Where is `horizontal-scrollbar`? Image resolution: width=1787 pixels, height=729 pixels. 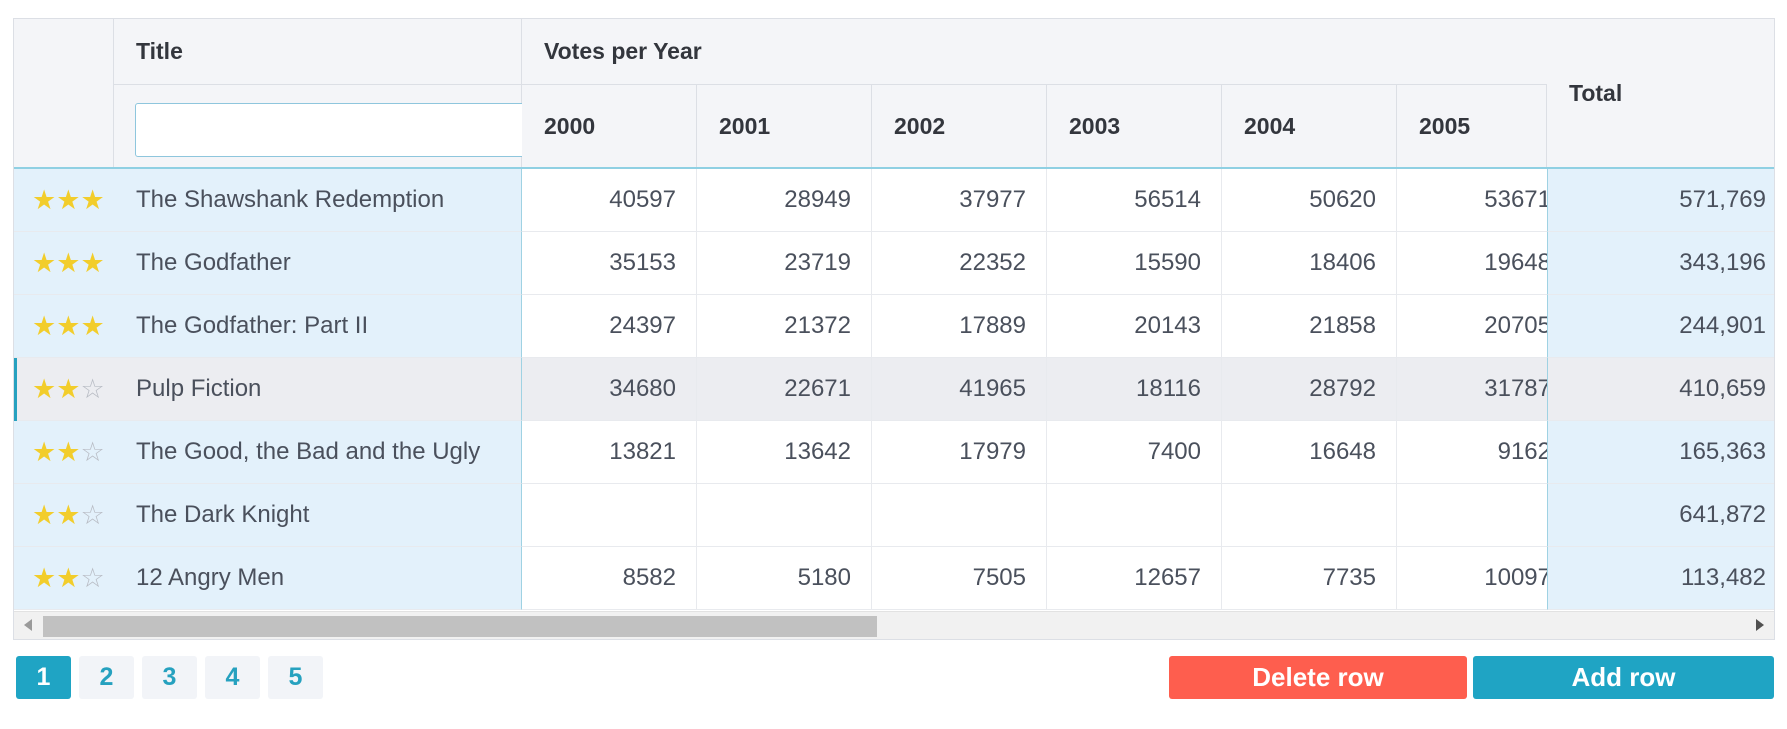
horizontal-scrollbar is located at coordinates (894, 625).